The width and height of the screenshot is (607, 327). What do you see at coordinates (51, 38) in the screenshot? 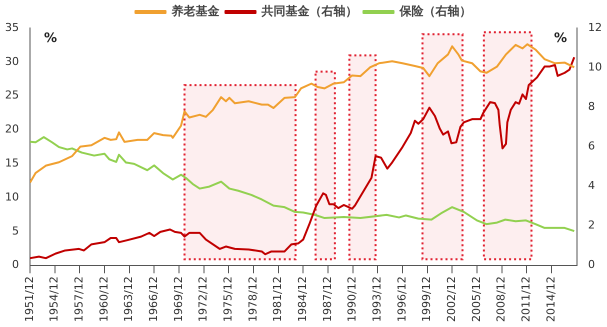
I see `y-axis-title: %` at bounding box center [51, 38].